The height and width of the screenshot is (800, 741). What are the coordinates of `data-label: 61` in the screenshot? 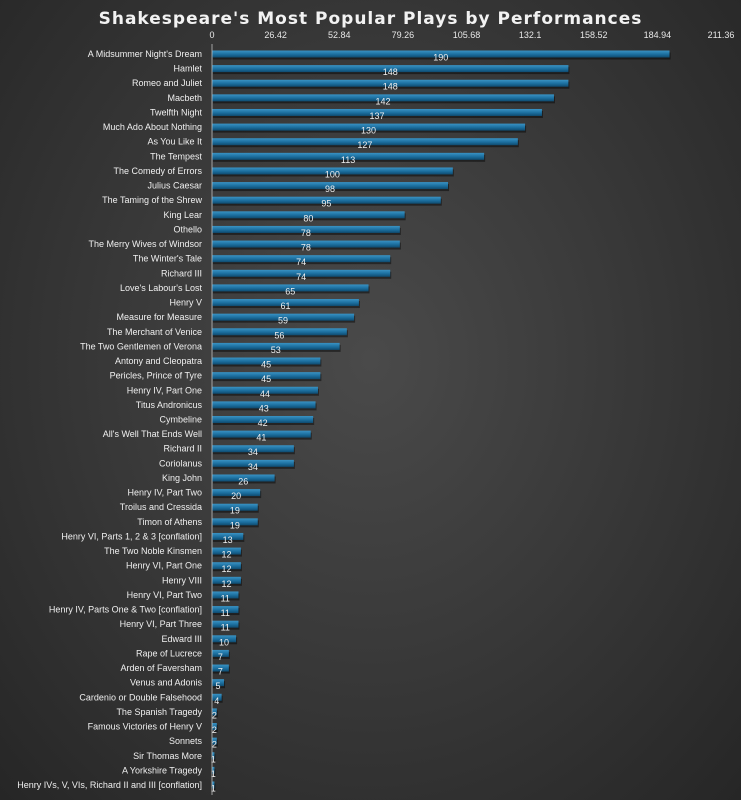 It's located at (285, 306).